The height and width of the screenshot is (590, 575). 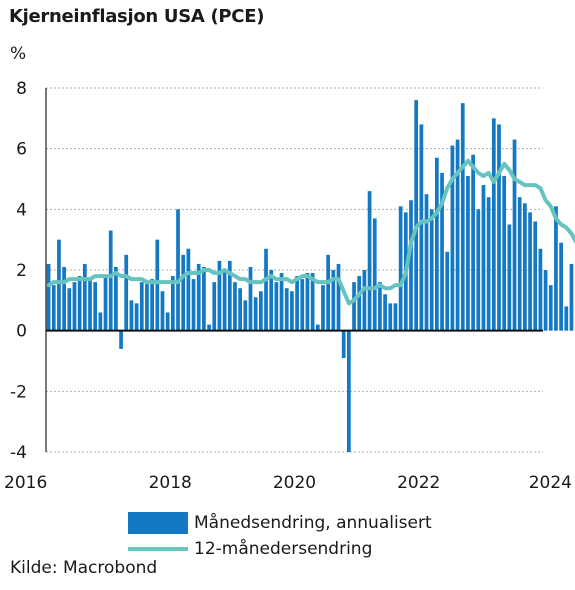 What do you see at coordinates (84, 568) in the screenshot?
I see `source-note: Kilde: Macrobond` at bounding box center [84, 568].